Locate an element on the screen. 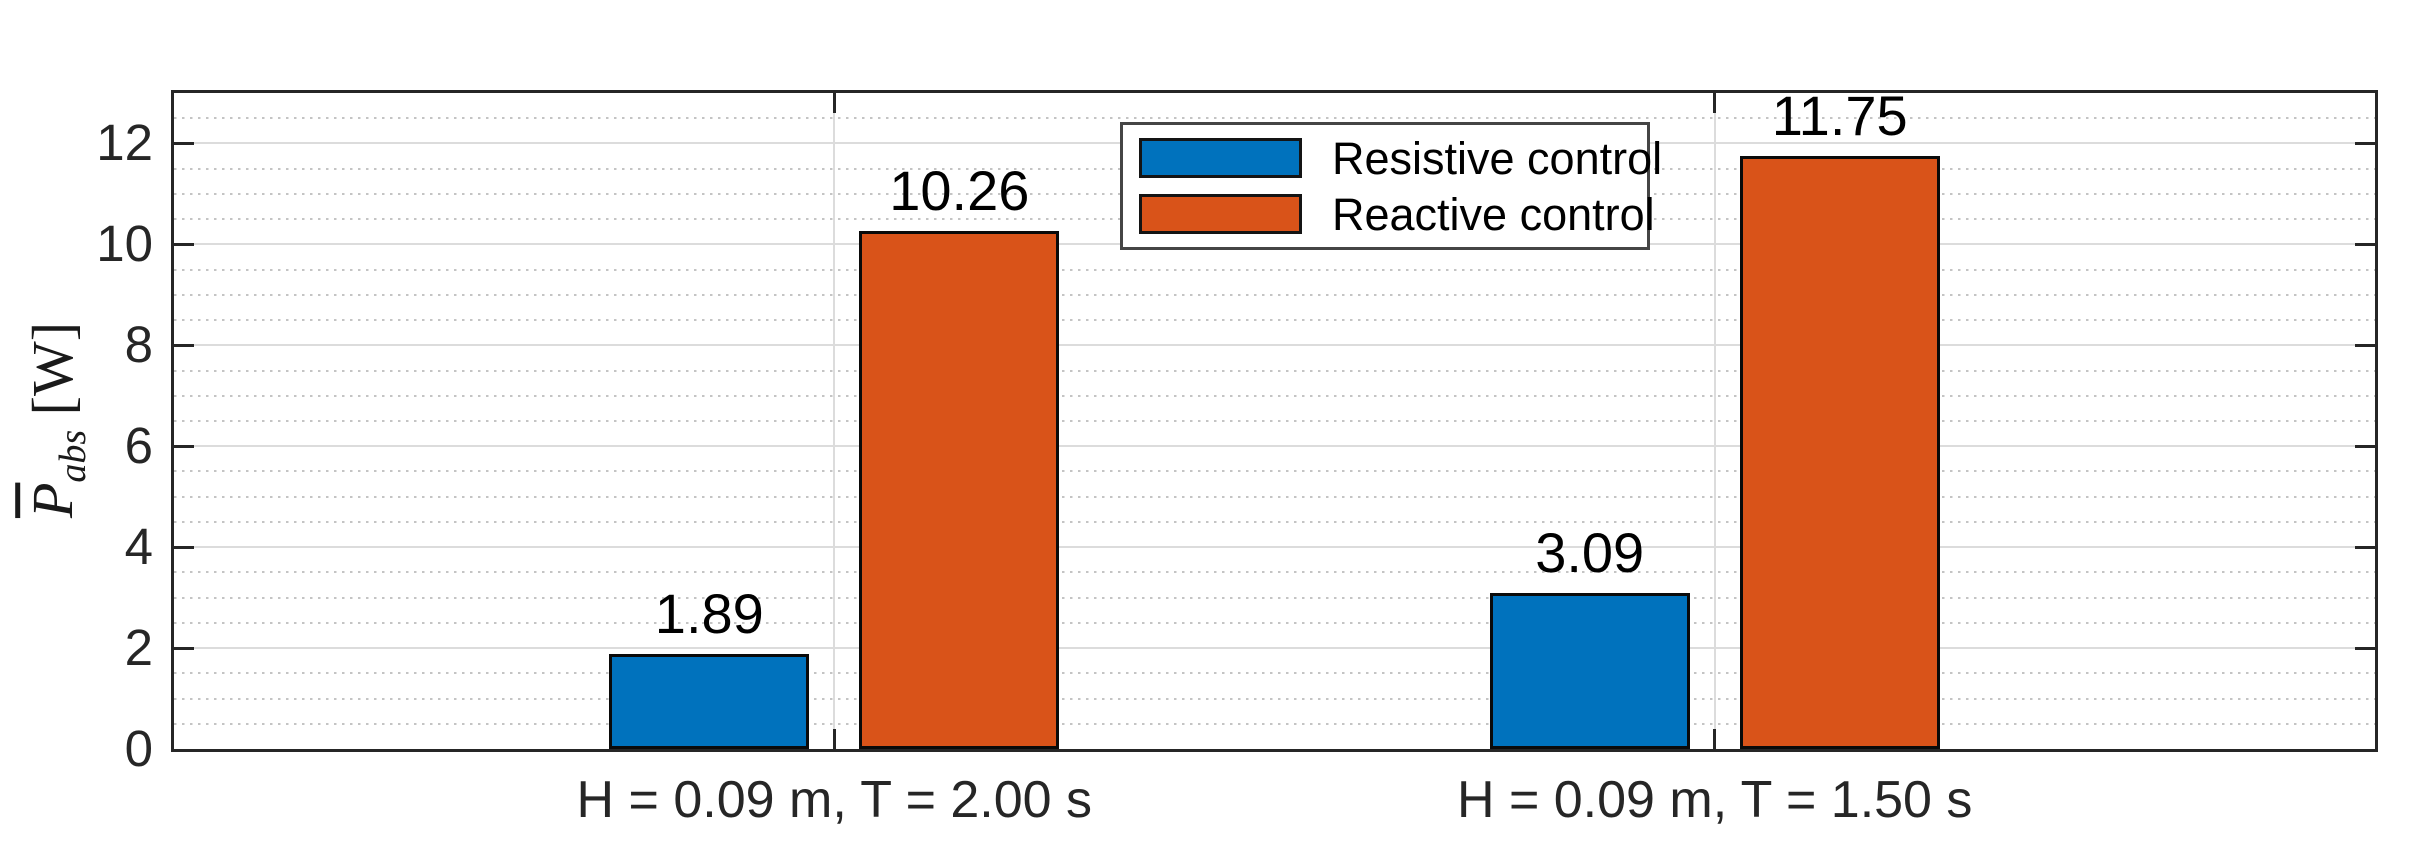 The image size is (2421, 855). x-tick-label: H = 0.09 m, T = 1.50 s is located at coordinates (1714, 800).